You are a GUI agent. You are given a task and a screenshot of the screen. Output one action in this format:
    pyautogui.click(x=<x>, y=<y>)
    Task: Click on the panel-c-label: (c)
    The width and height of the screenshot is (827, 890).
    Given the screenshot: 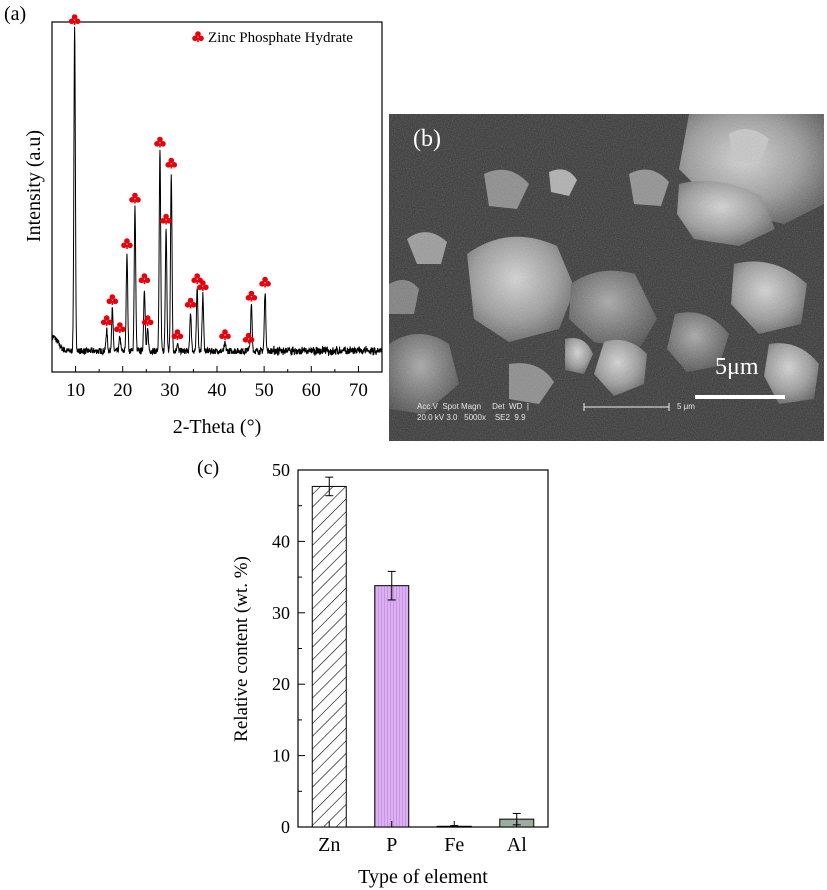 What is the action you would take?
    pyautogui.click(x=208, y=468)
    